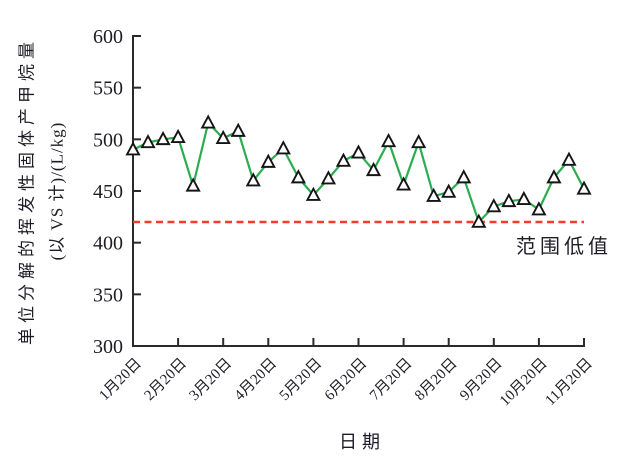  I want to click on x-tick-label: 8月20日, so click(436, 380).